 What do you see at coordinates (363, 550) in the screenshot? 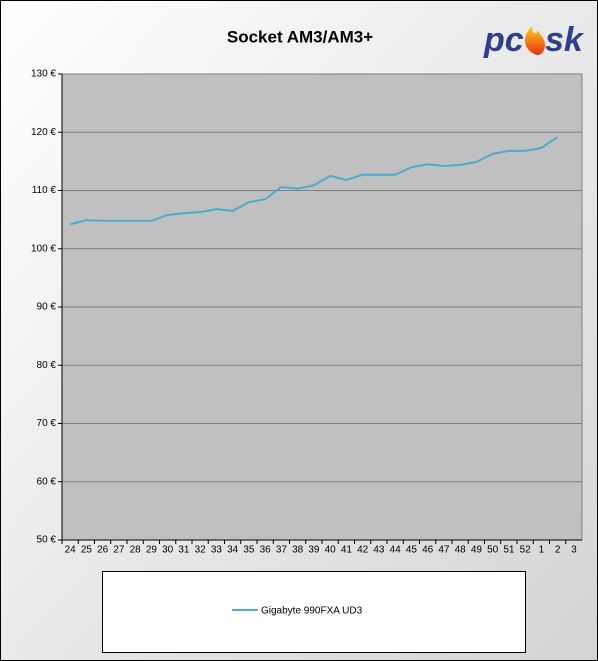
I see `x-tick-label: 42` at bounding box center [363, 550].